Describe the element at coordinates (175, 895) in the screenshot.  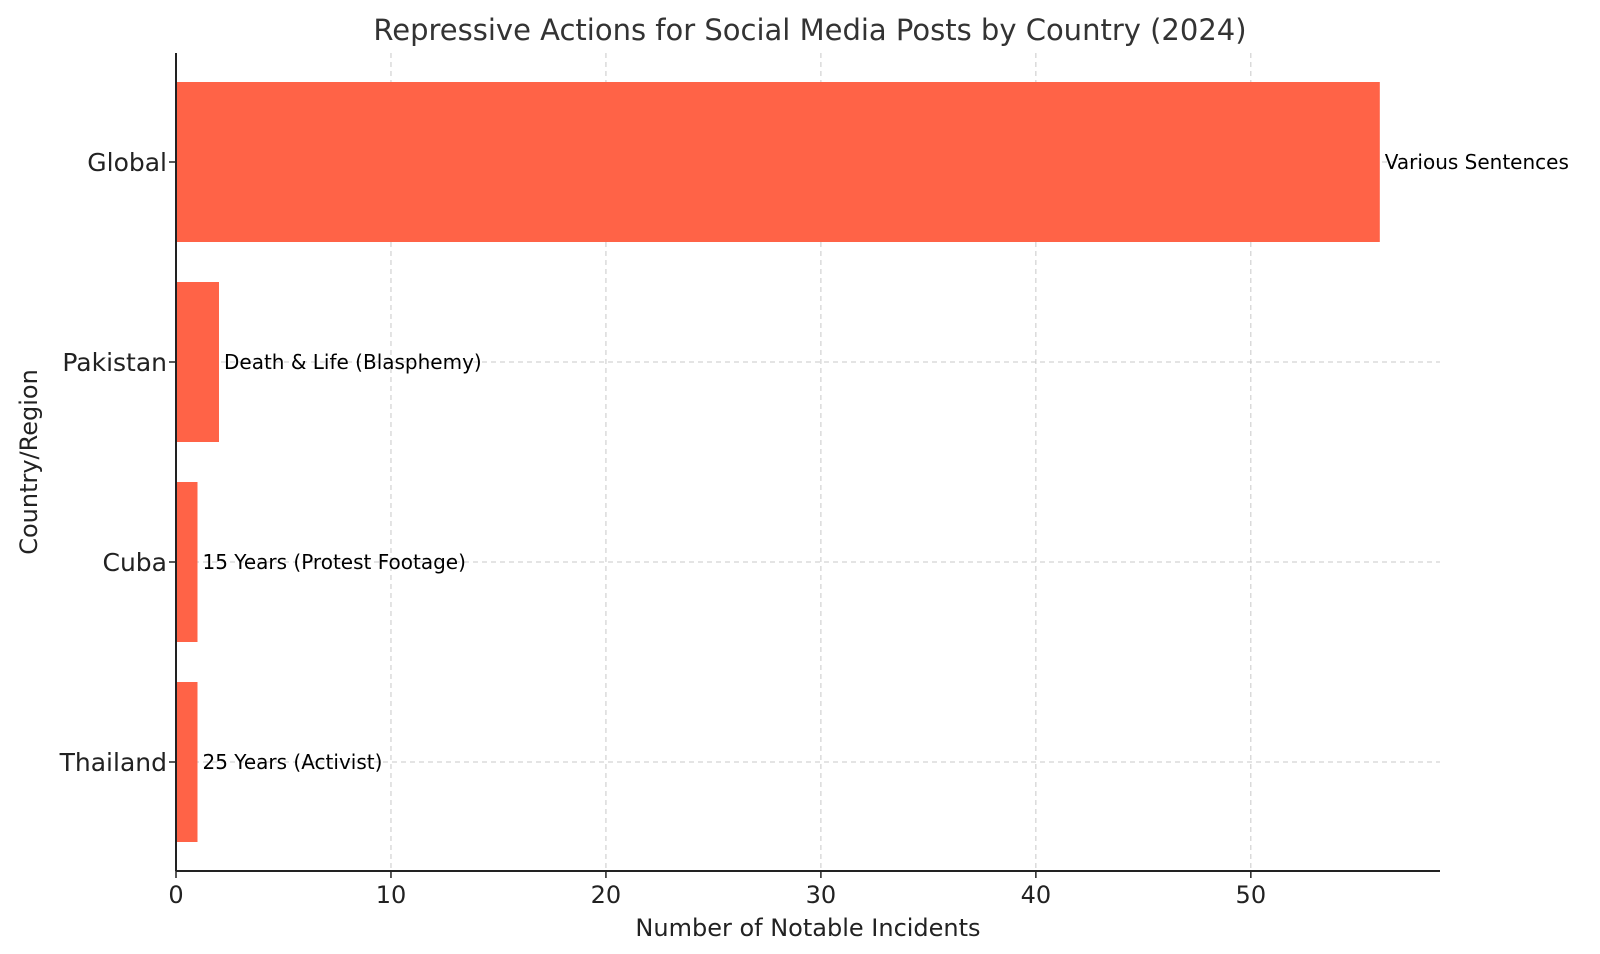
I see `x-tick-label: 0` at that location.